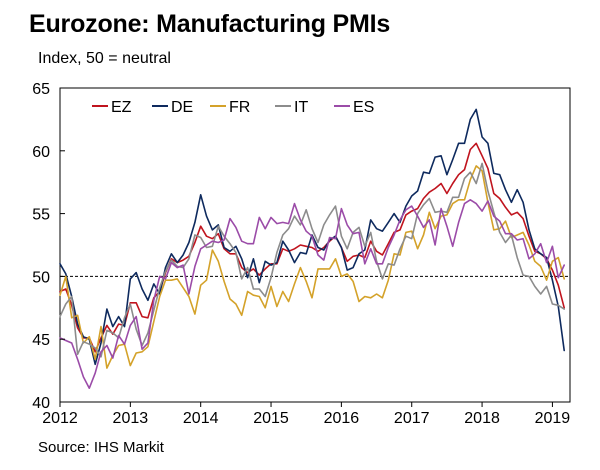  Describe the element at coordinates (271, 418) in the screenshot. I see `x-tick-label: 2015` at that location.